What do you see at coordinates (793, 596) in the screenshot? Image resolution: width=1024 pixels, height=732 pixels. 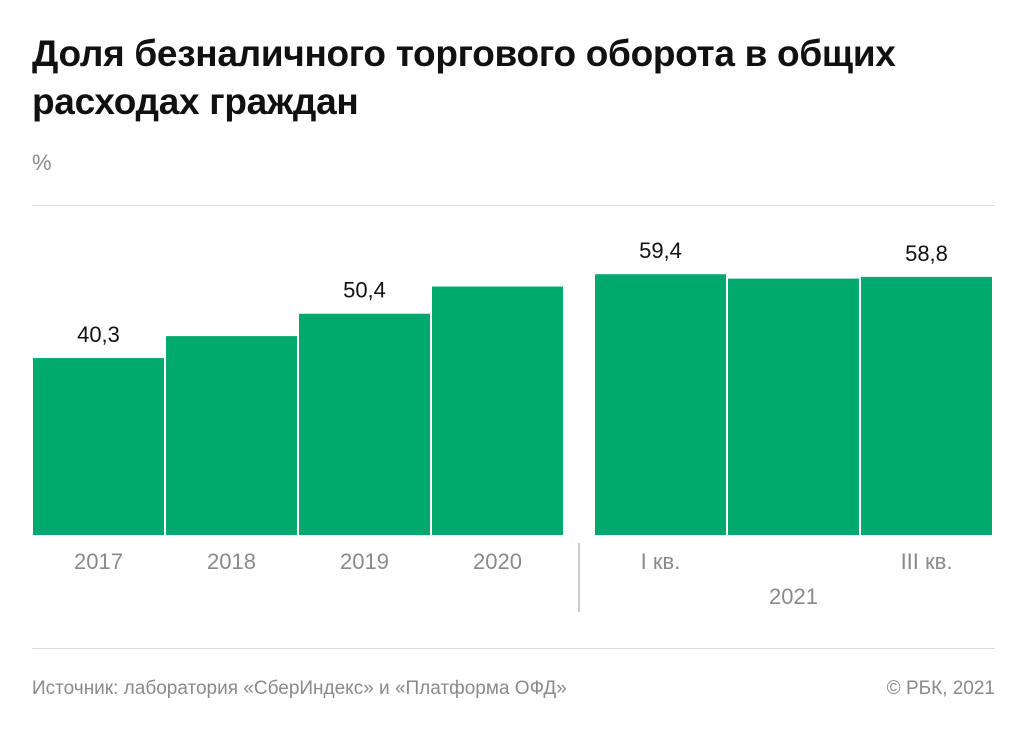 I see `group-label-2021: 2021` at bounding box center [793, 596].